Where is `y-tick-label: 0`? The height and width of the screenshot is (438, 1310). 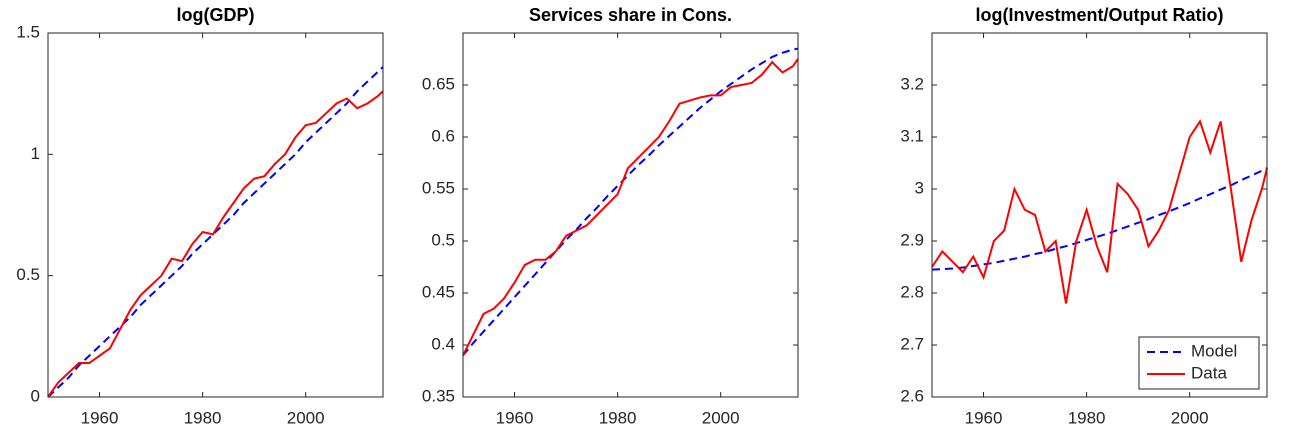 y-tick-label: 0 is located at coordinates (35, 395).